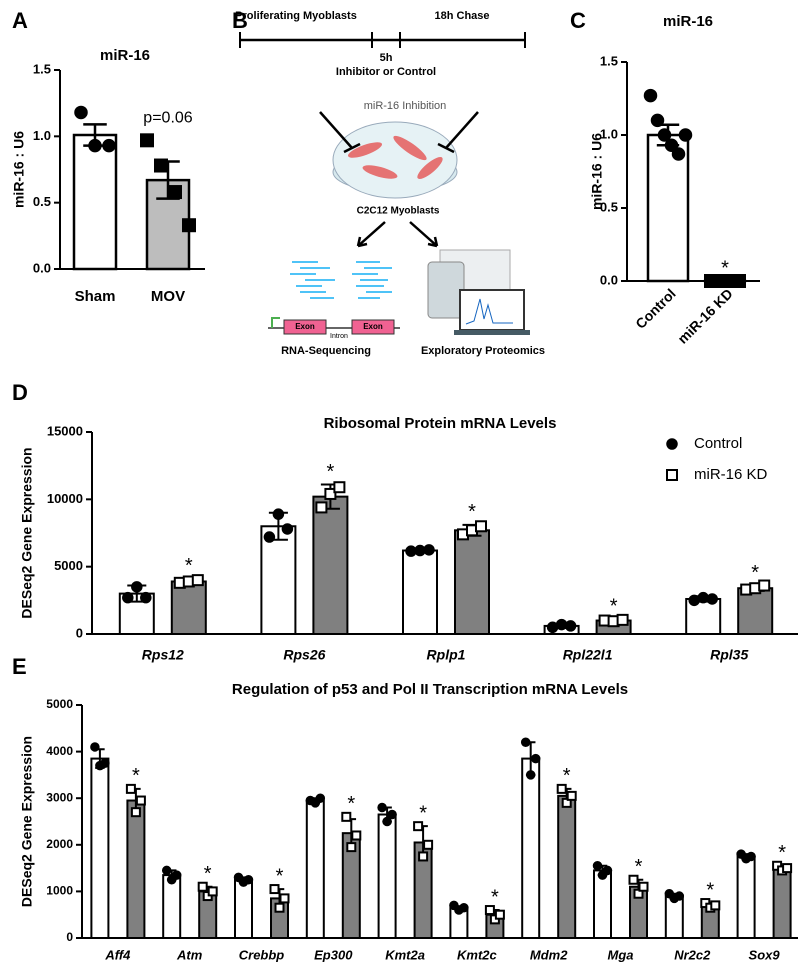 Image resolution: width=798 pixels, height=974 pixels. Describe the element at coordinates (688, 21) in the screenshot. I see `chart-title: miR-16` at that location.